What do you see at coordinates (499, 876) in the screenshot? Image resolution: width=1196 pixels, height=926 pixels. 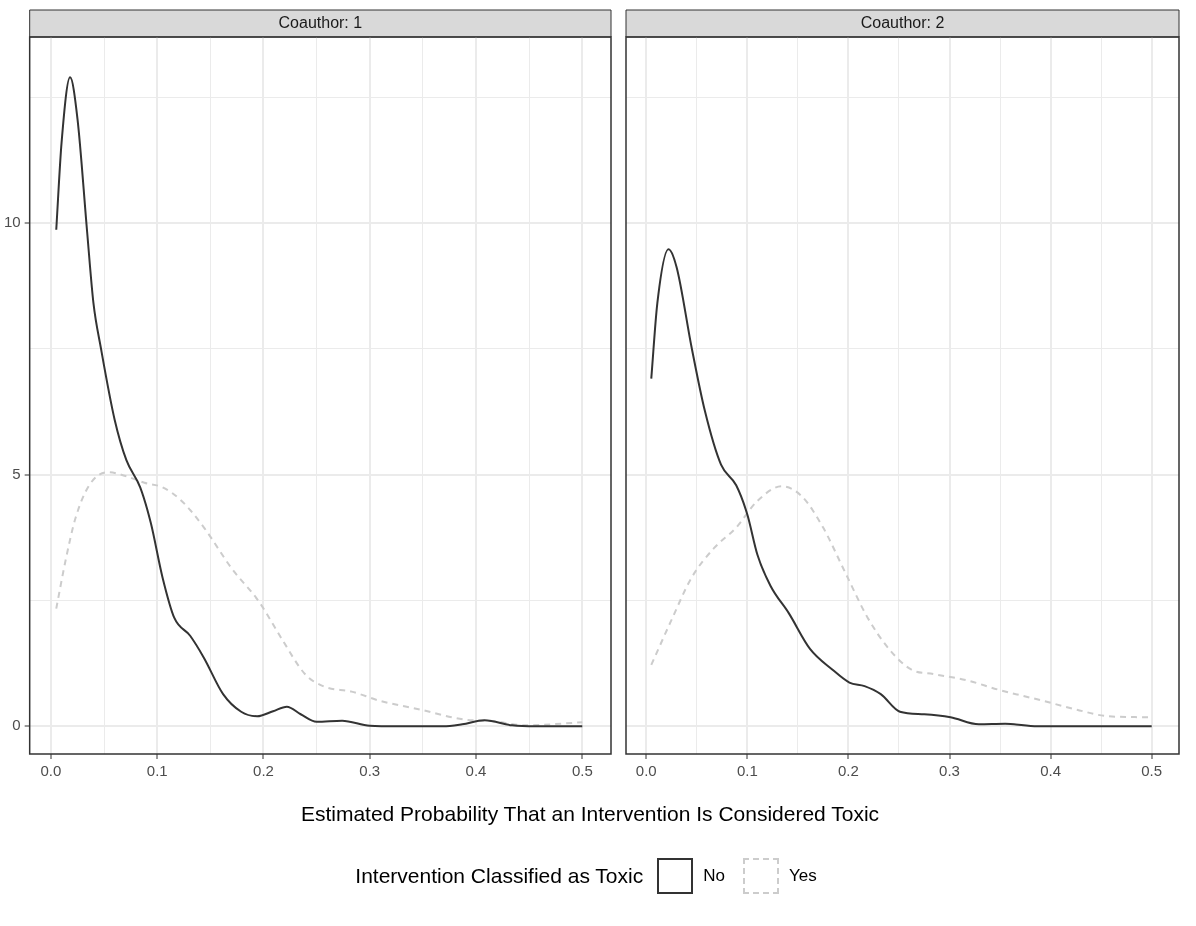 I see `legend-title: Intervention Classified as Toxic` at bounding box center [499, 876].